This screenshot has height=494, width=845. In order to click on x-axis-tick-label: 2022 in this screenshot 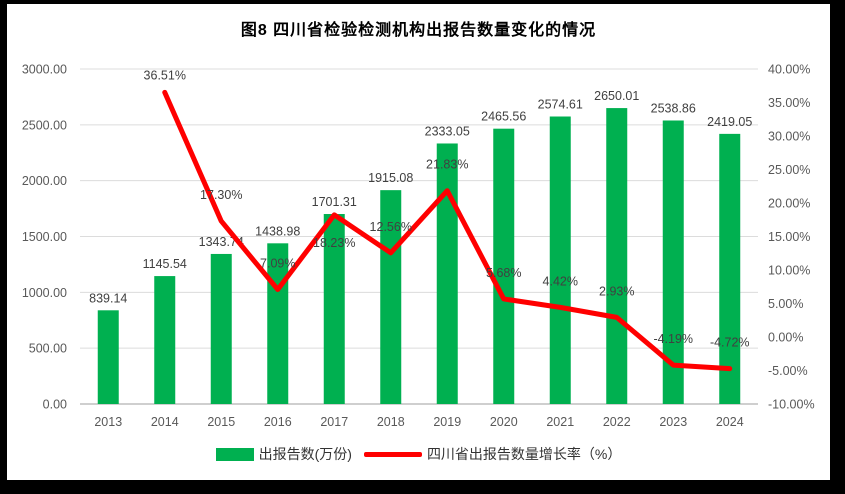, I will do `click(617, 422)`.